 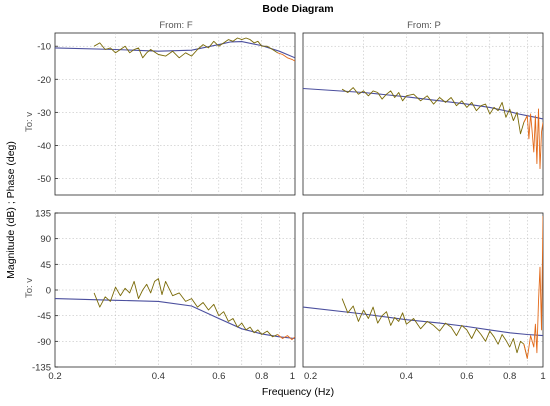 I want to click on measured-line-mag-F, so click(x=185, y=48).